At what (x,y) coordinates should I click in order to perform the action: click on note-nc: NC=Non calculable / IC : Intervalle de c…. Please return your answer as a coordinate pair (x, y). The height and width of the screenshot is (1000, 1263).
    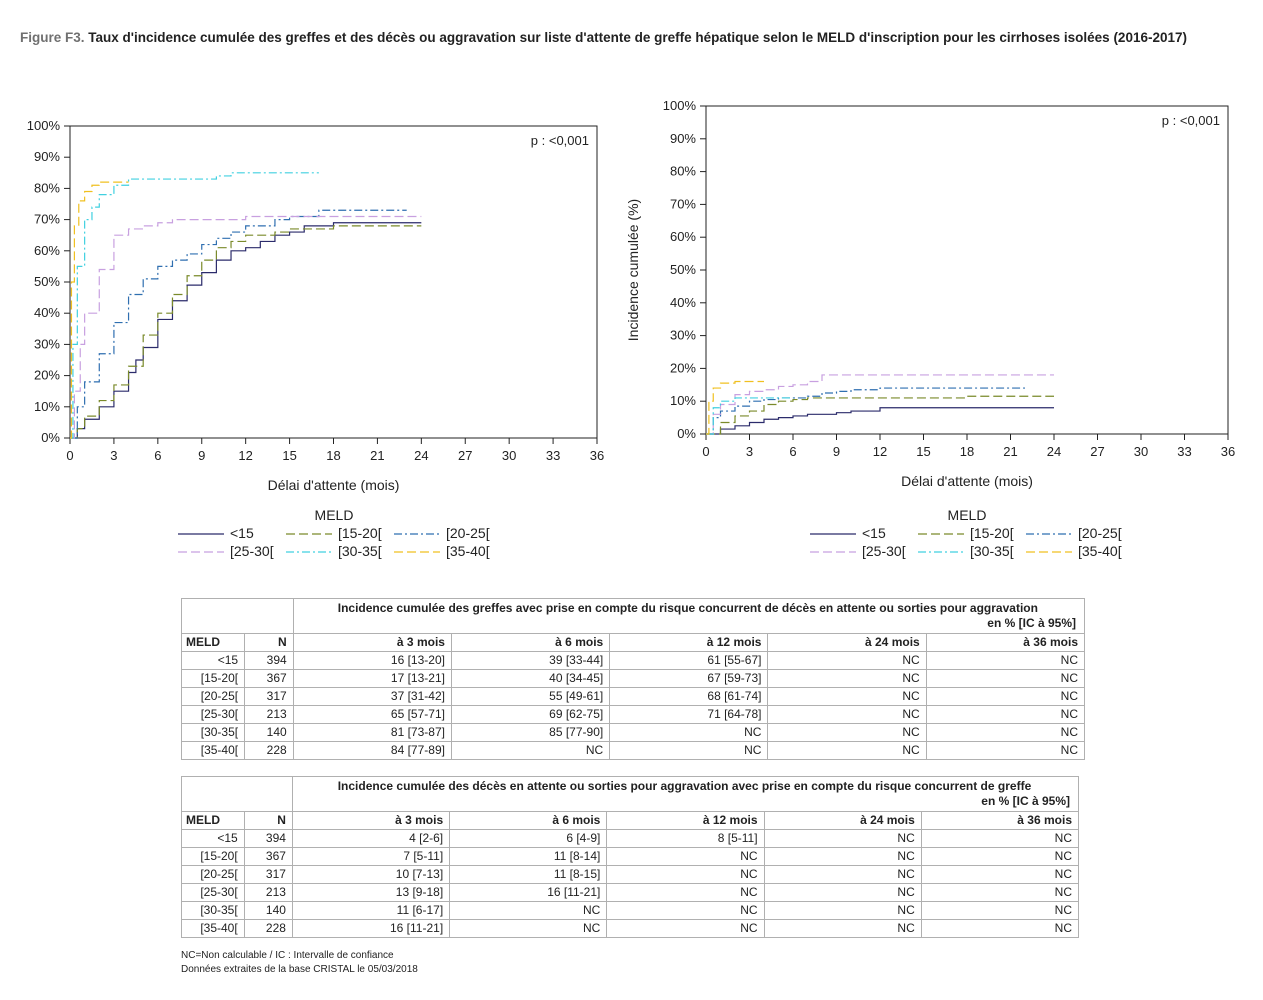
    Looking at the image, I should click on (287, 955).